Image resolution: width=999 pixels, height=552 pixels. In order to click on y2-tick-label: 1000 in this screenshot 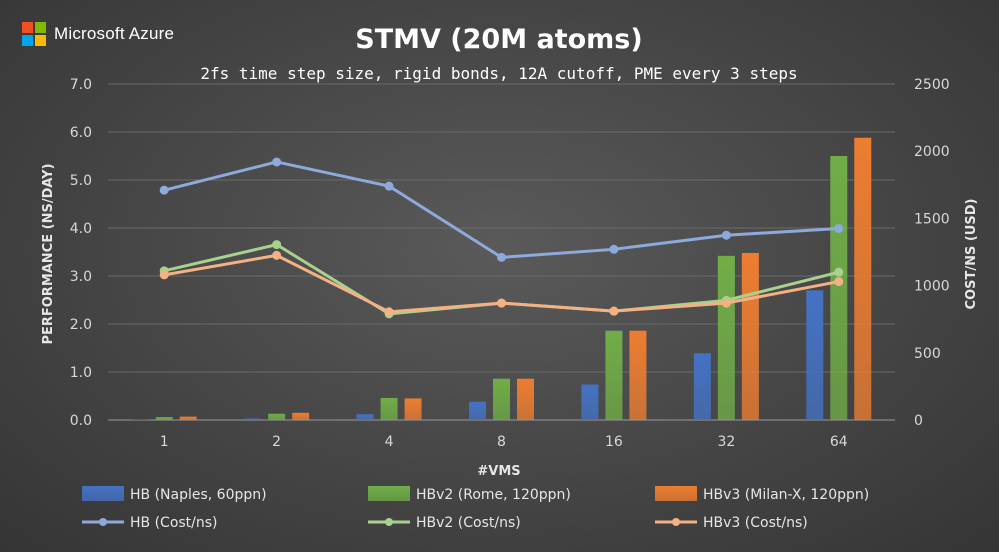, I will do `click(932, 287)`.